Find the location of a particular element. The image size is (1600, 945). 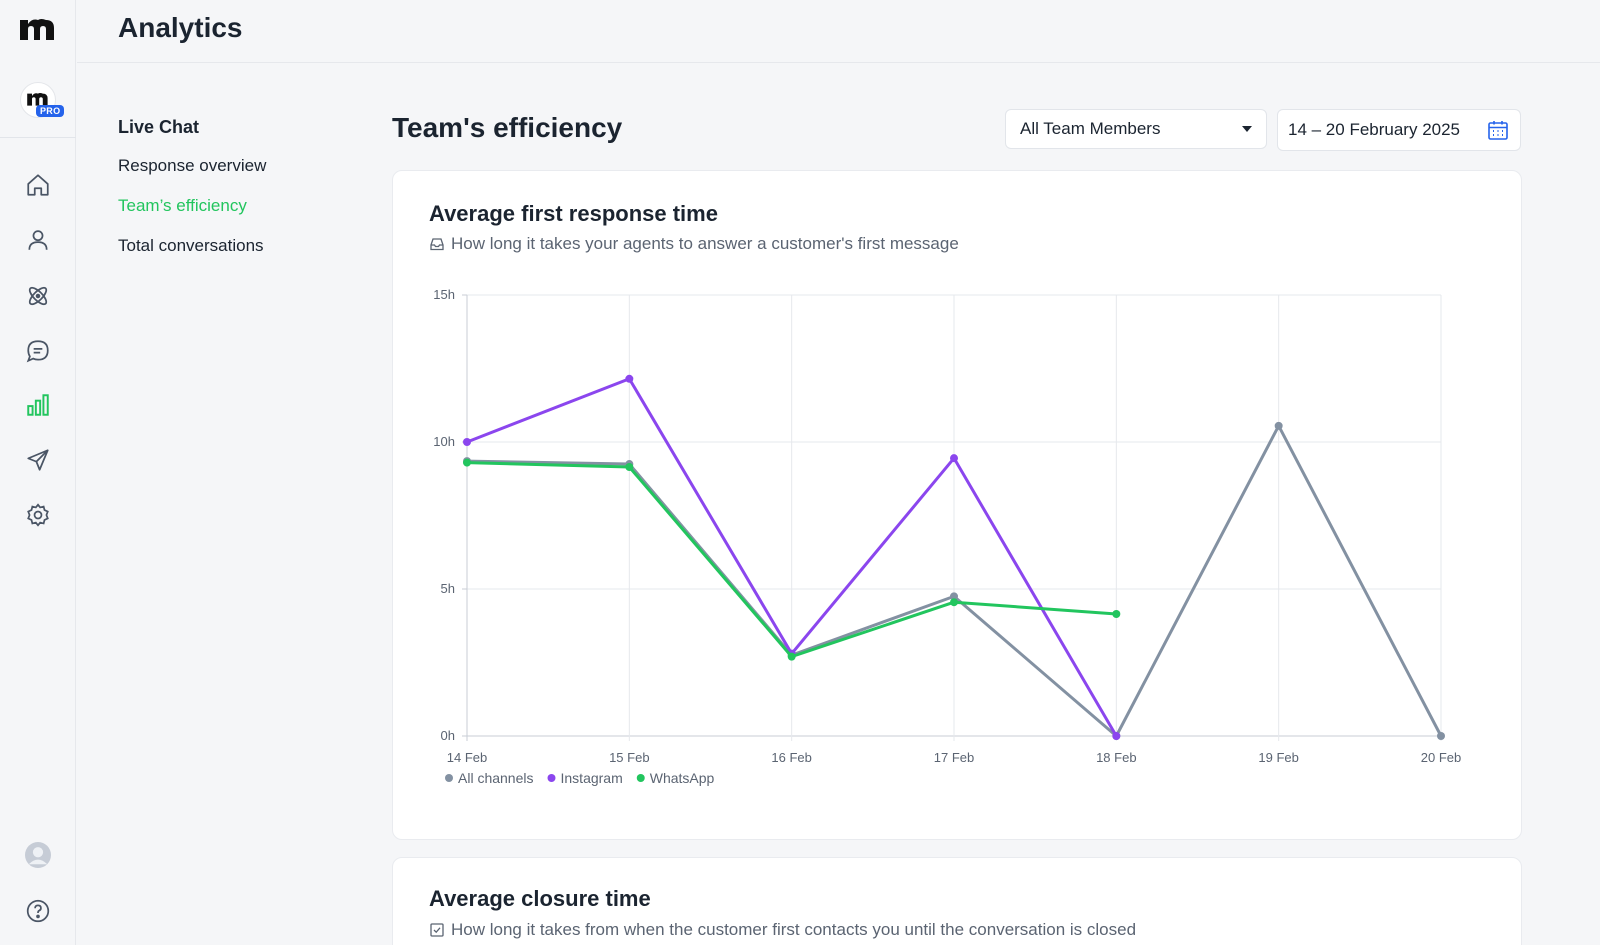

atom-icon is located at coordinates (38, 296).